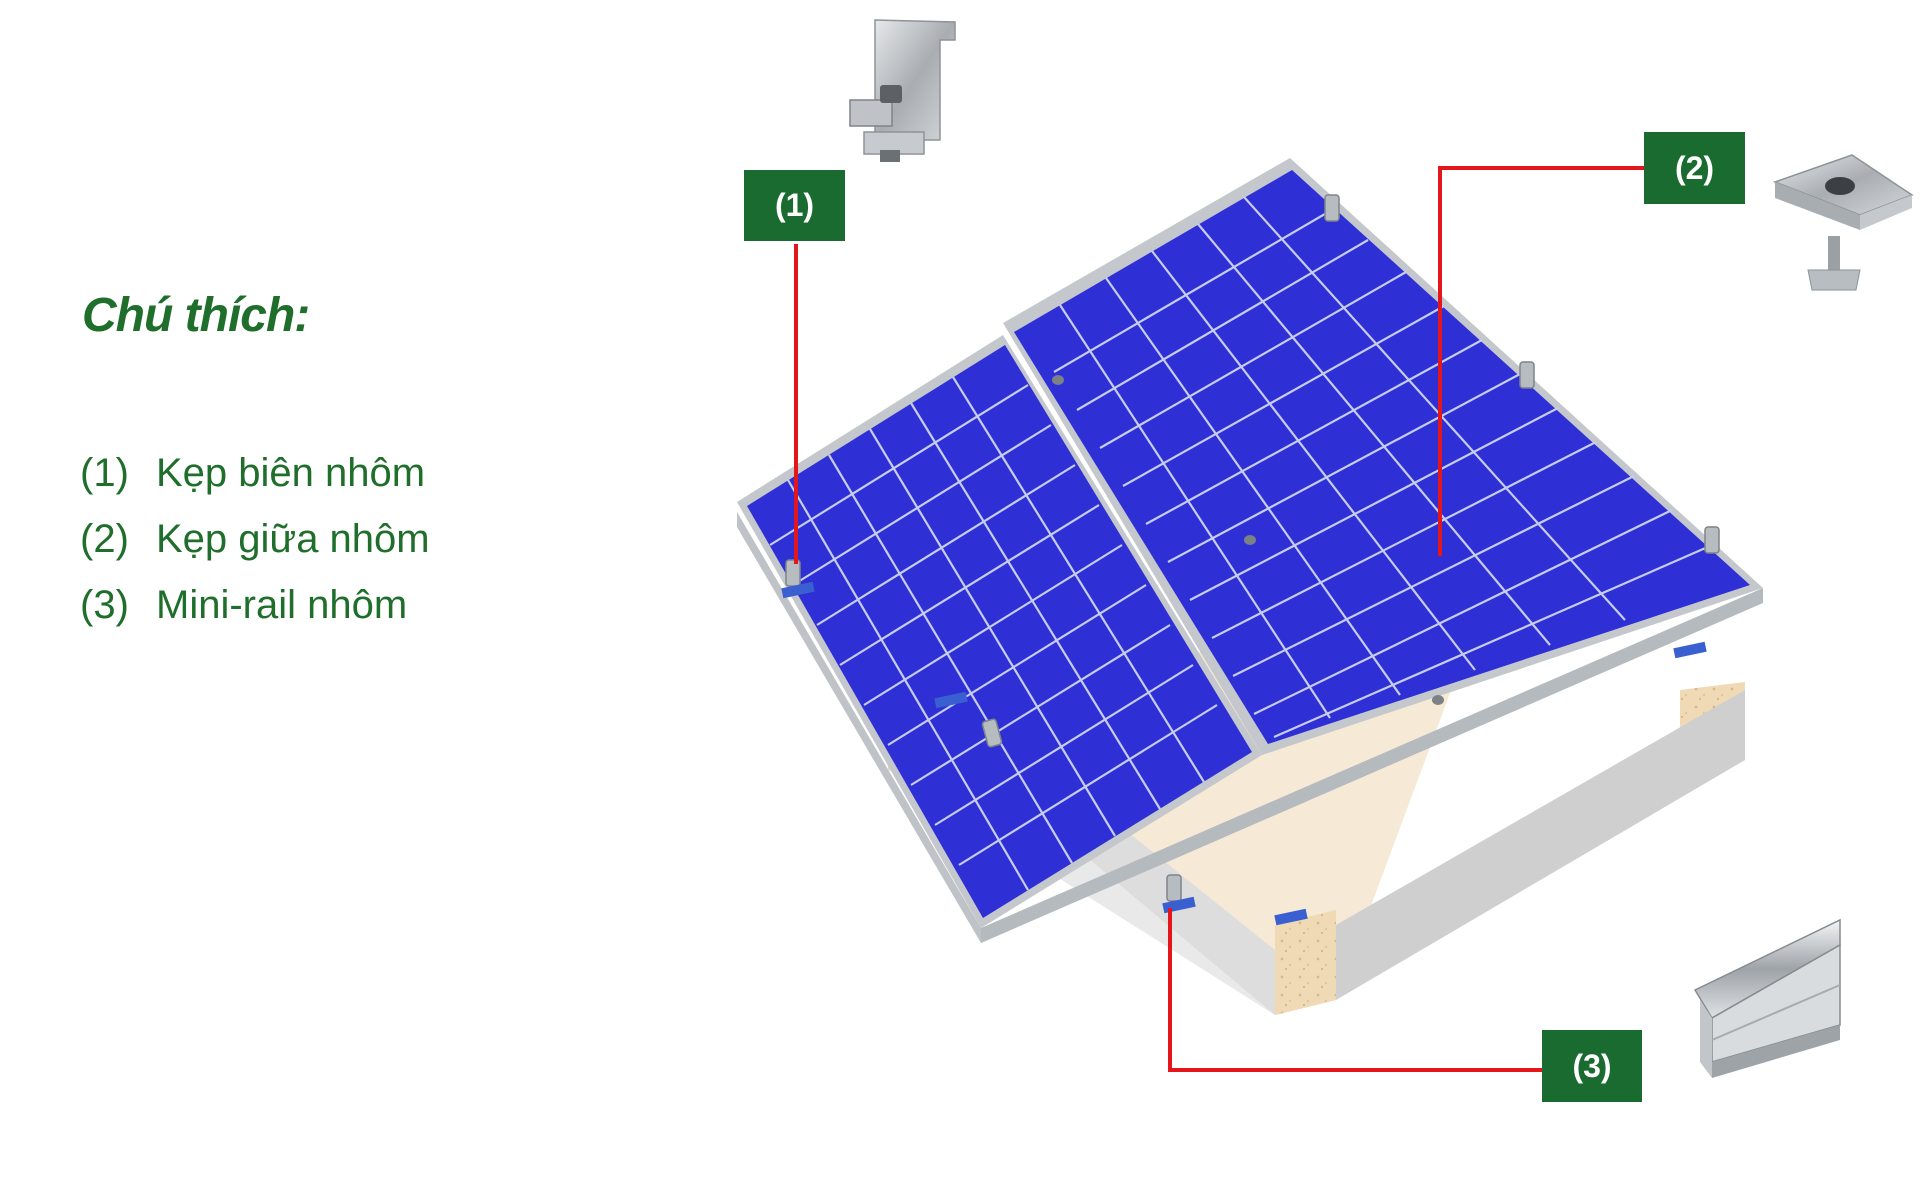 The width and height of the screenshot is (1923, 1195). What do you see at coordinates (104, 604) in the screenshot?
I see `legend-item-number: (3)` at bounding box center [104, 604].